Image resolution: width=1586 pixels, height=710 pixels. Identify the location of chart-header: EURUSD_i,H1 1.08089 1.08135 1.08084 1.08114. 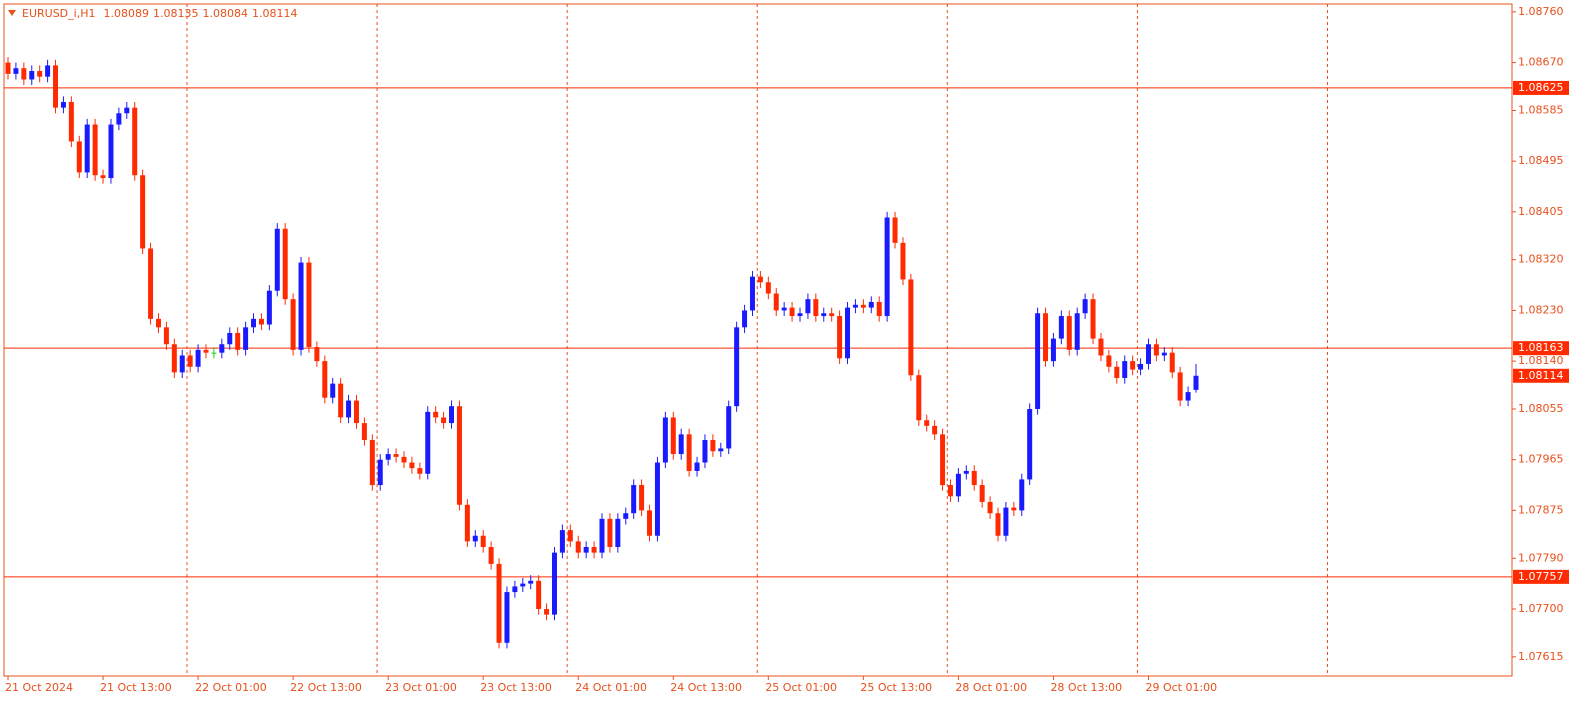
(159, 13).